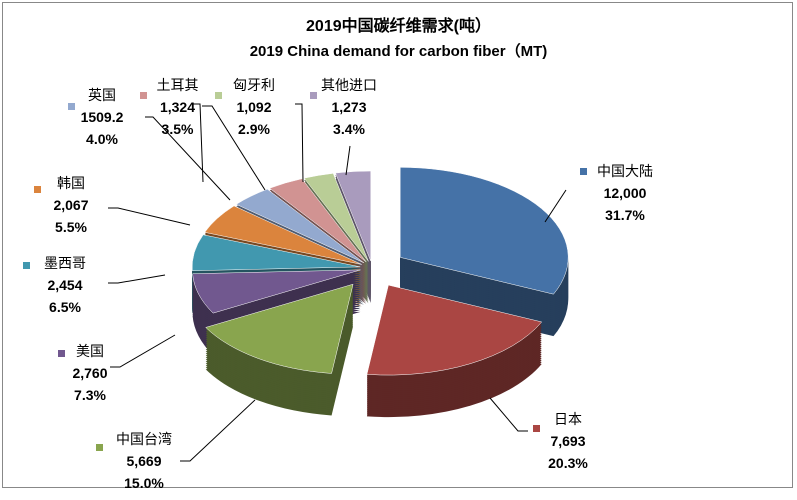 The image size is (797, 500). I want to click on slice-label-1: 日本 7,693 20.3%, so click(568, 441).